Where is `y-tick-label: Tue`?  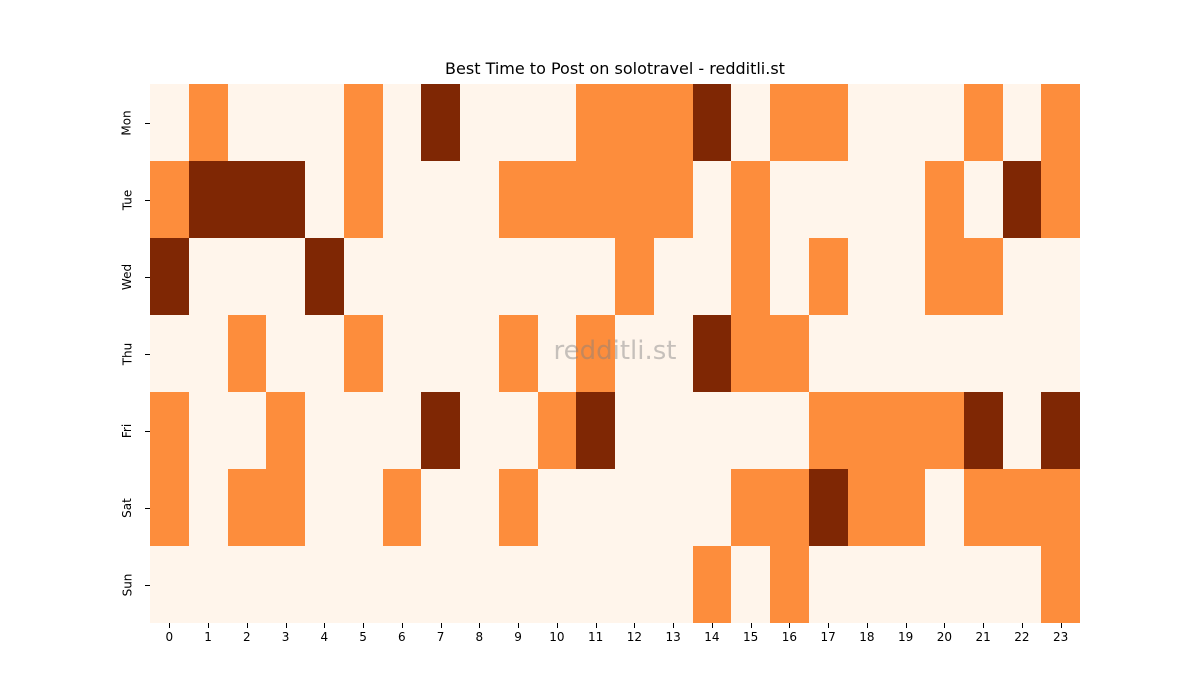
y-tick-label: Tue is located at coordinates (127, 199).